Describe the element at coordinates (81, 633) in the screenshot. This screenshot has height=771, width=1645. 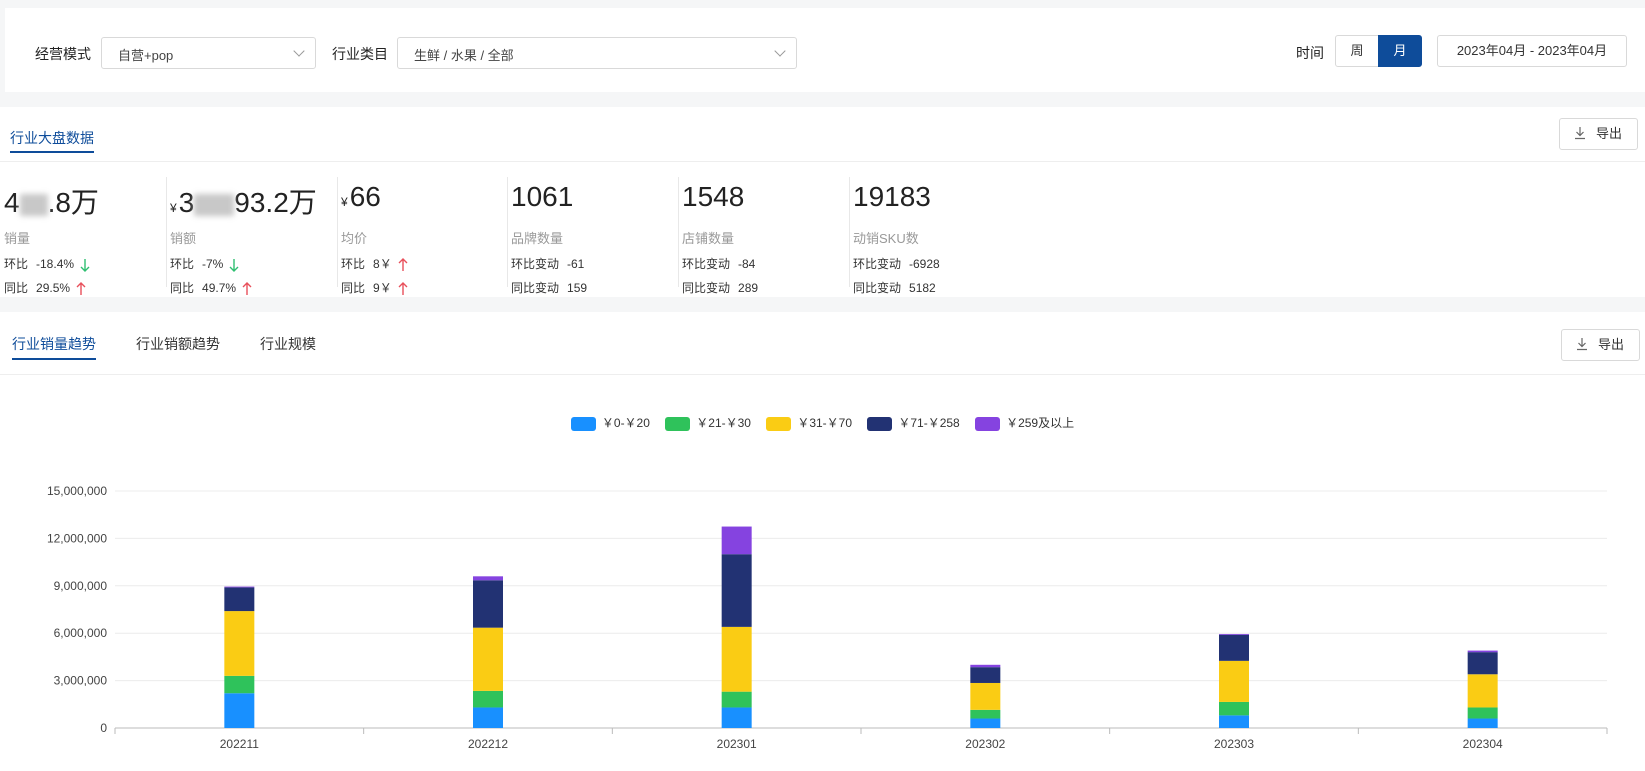
I see `y-tick-label: 6,000,000` at that location.